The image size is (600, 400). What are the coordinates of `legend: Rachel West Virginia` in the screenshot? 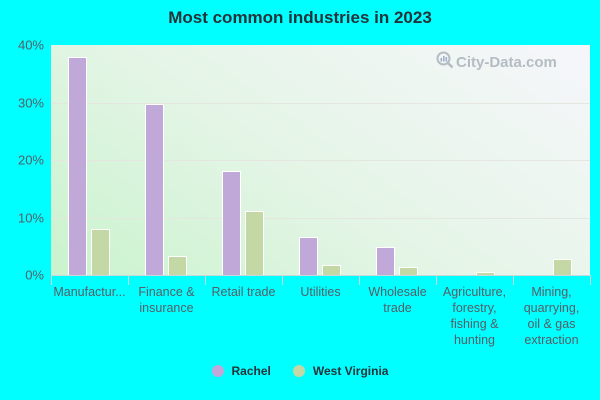 It's located at (300, 371).